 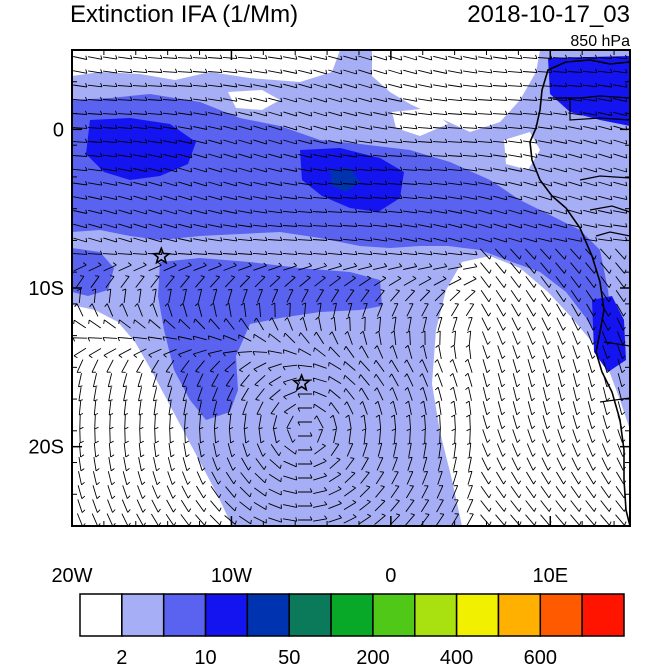 What do you see at coordinates (289, 657) in the screenshot?
I see `colorbar-label: 50` at bounding box center [289, 657].